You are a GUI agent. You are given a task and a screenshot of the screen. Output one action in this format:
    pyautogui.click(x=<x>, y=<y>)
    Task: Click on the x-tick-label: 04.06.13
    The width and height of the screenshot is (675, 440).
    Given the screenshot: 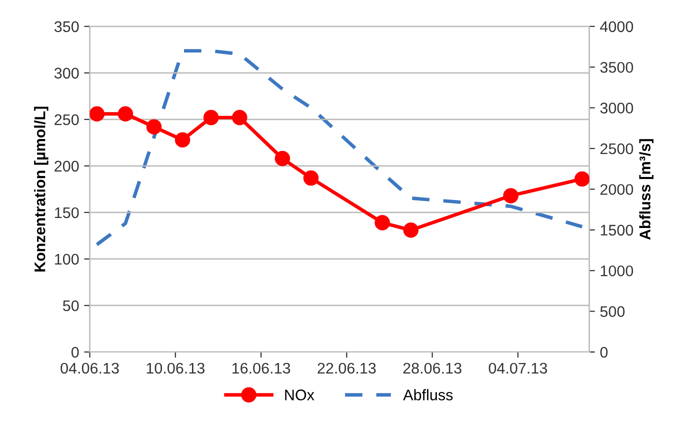 What is the action you would take?
    pyautogui.click(x=89, y=368)
    